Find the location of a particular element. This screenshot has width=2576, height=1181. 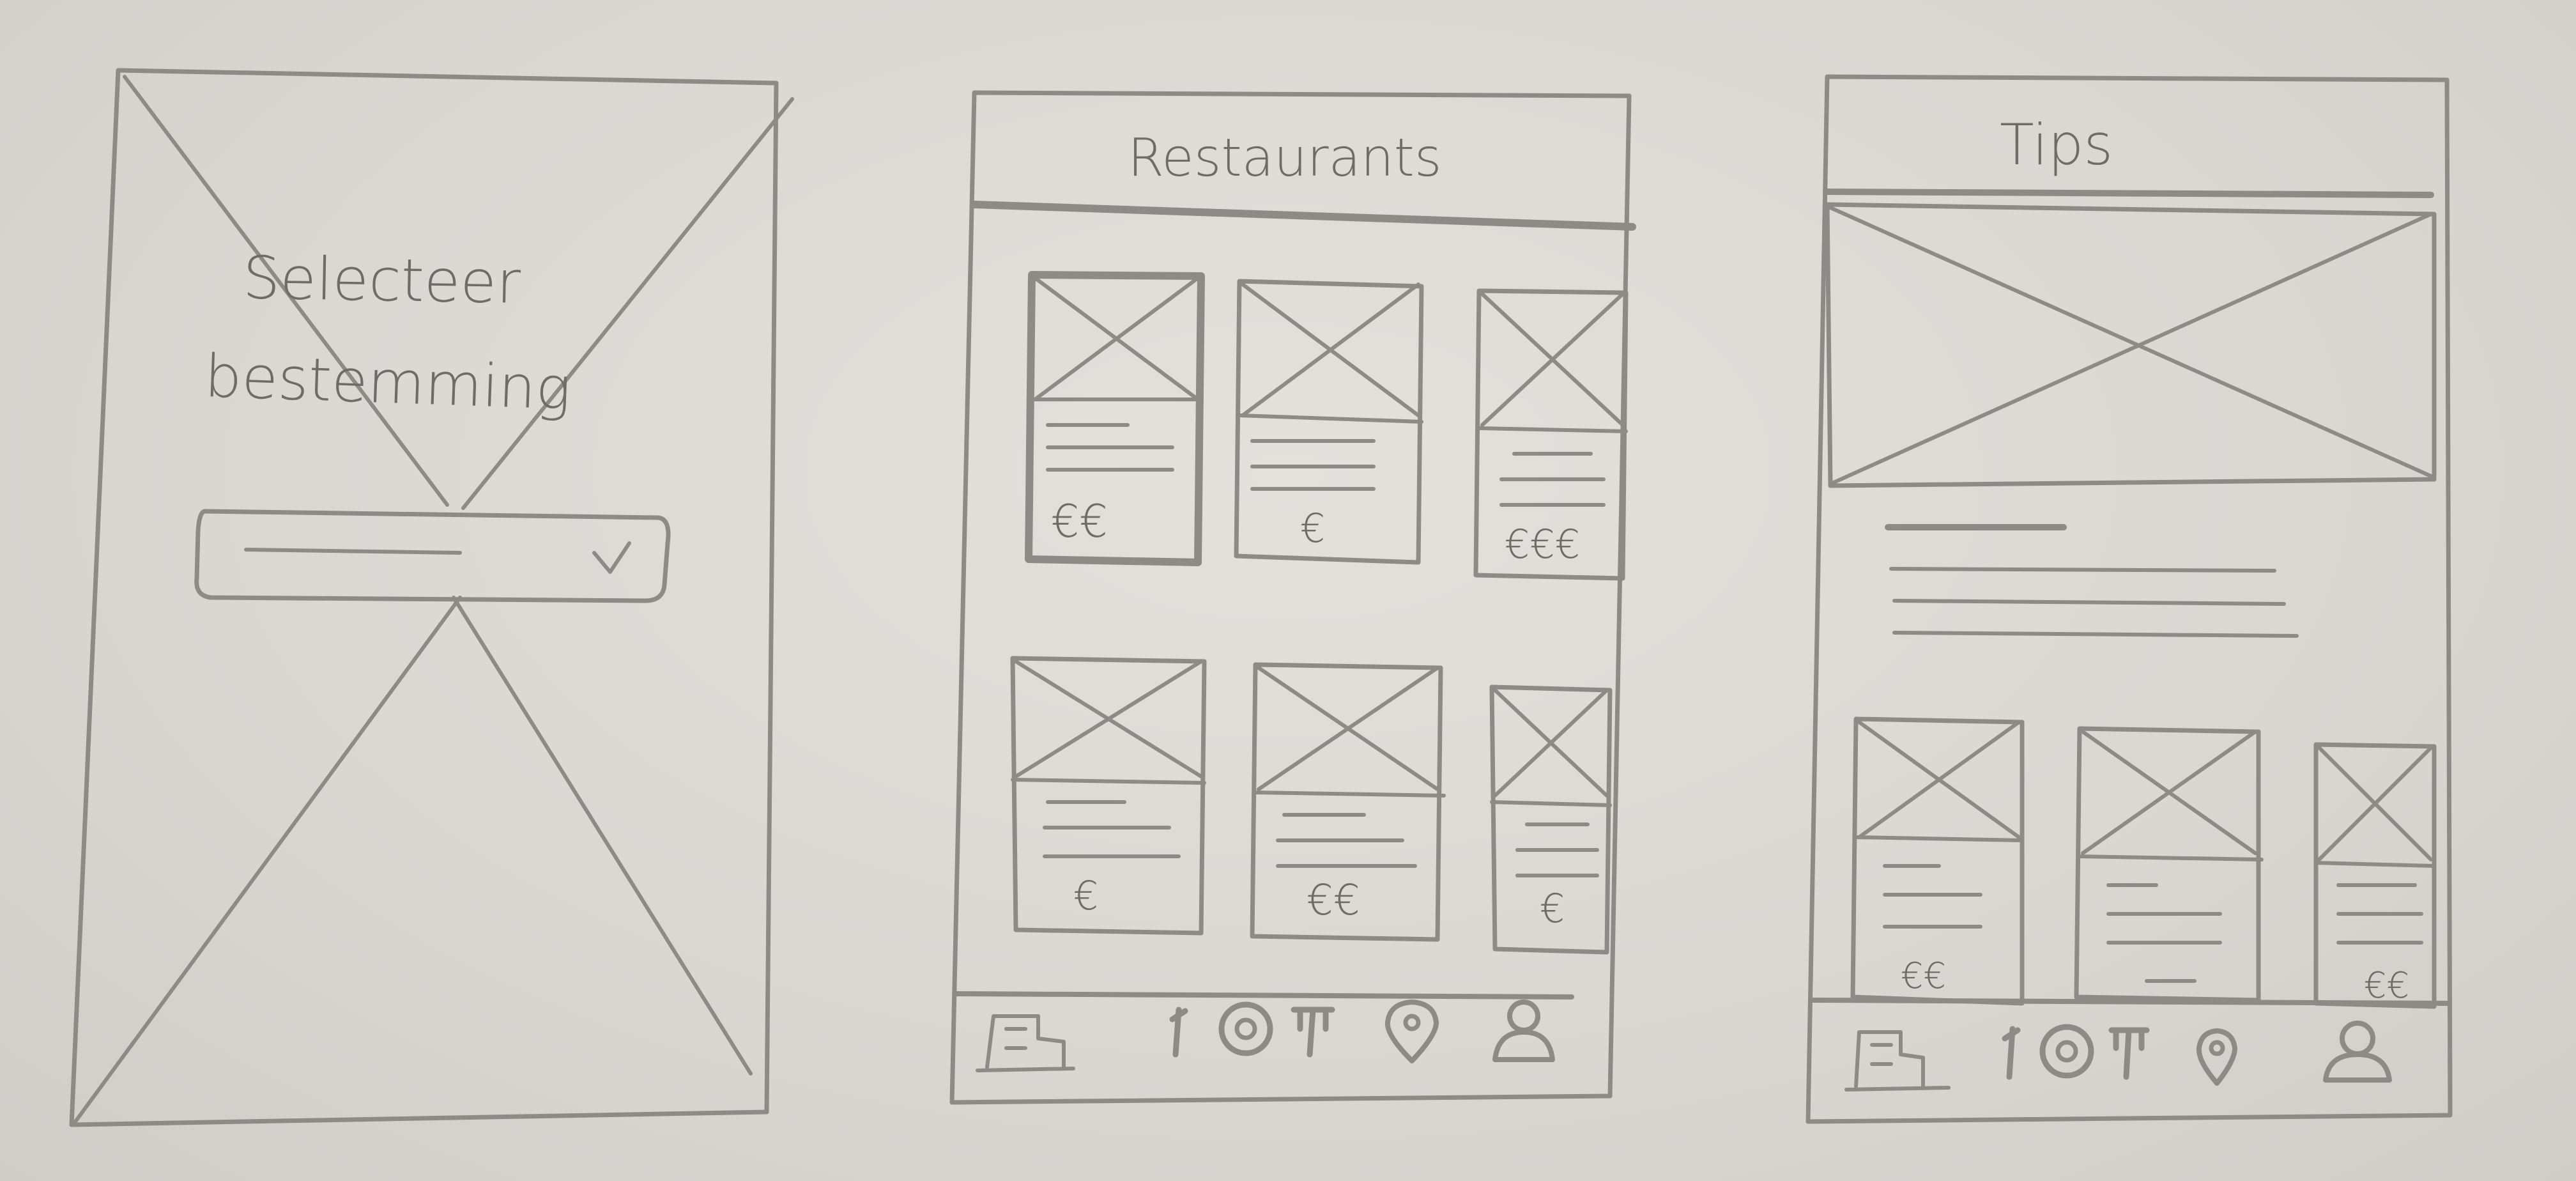

chevron-down-icon is located at coordinates (611, 557).